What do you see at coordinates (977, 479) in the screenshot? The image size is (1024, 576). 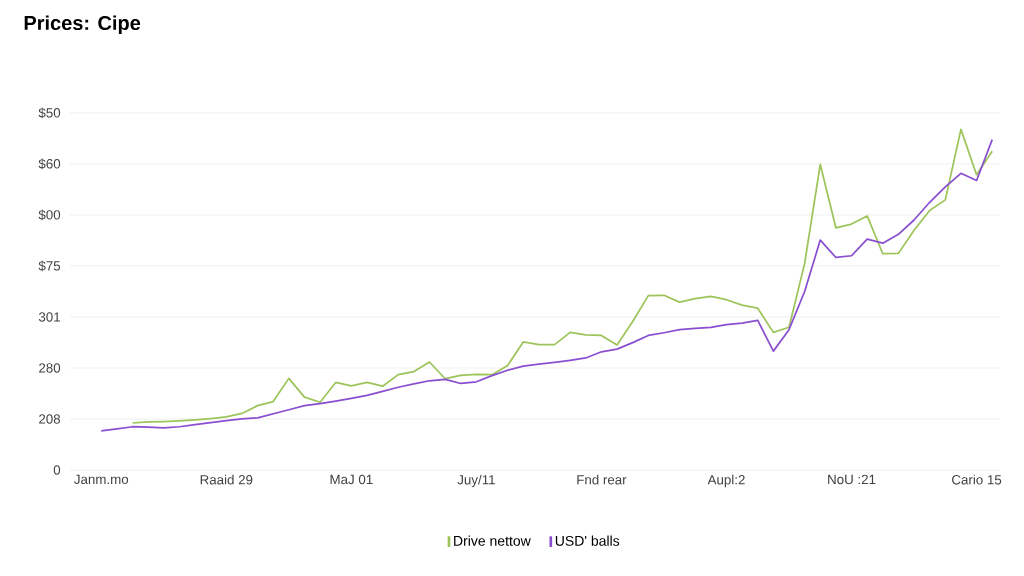 I see `x-tick-label: Cario 15` at bounding box center [977, 479].